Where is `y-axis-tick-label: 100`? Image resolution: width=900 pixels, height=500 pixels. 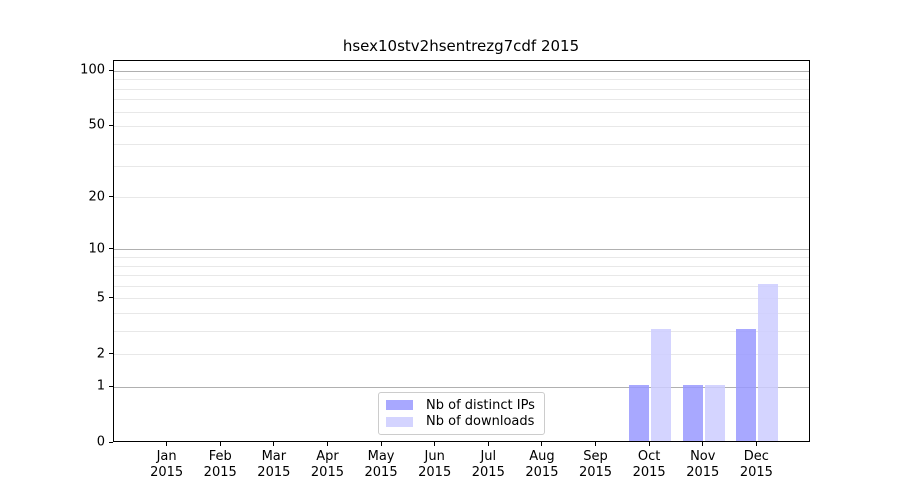
y-axis-tick-label: 100 is located at coordinates (92, 70).